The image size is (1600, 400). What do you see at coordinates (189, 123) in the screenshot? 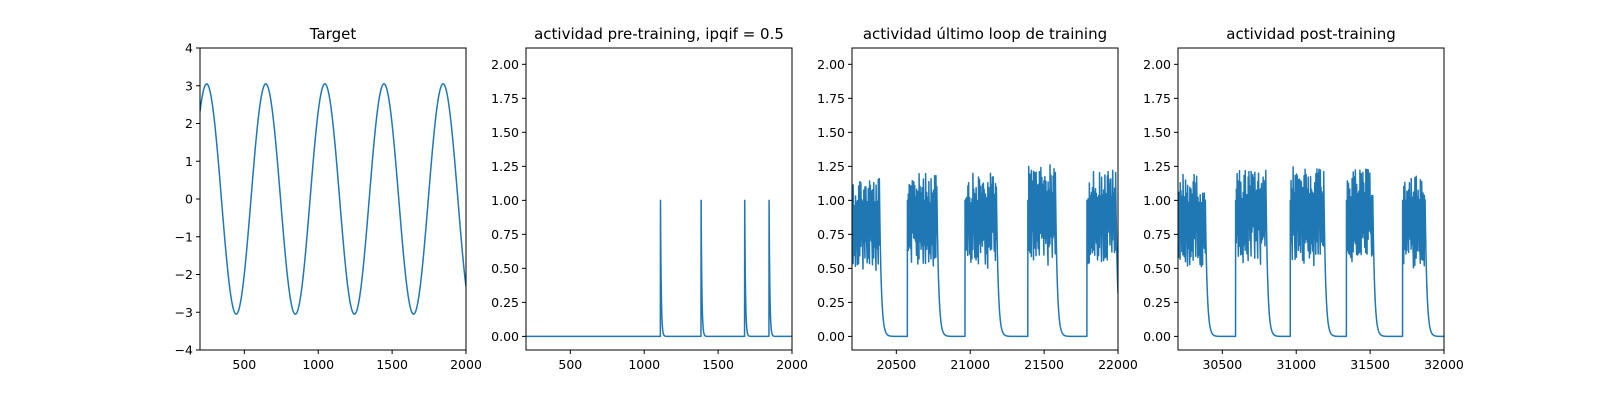
I see `y-tick-label: 2` at bounding box center [189, 123].